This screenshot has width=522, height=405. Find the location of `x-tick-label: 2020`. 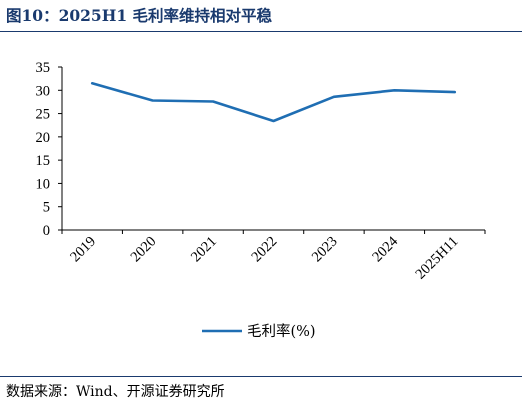

x-tick-label: 2020 is located at coordinates (144, 250).